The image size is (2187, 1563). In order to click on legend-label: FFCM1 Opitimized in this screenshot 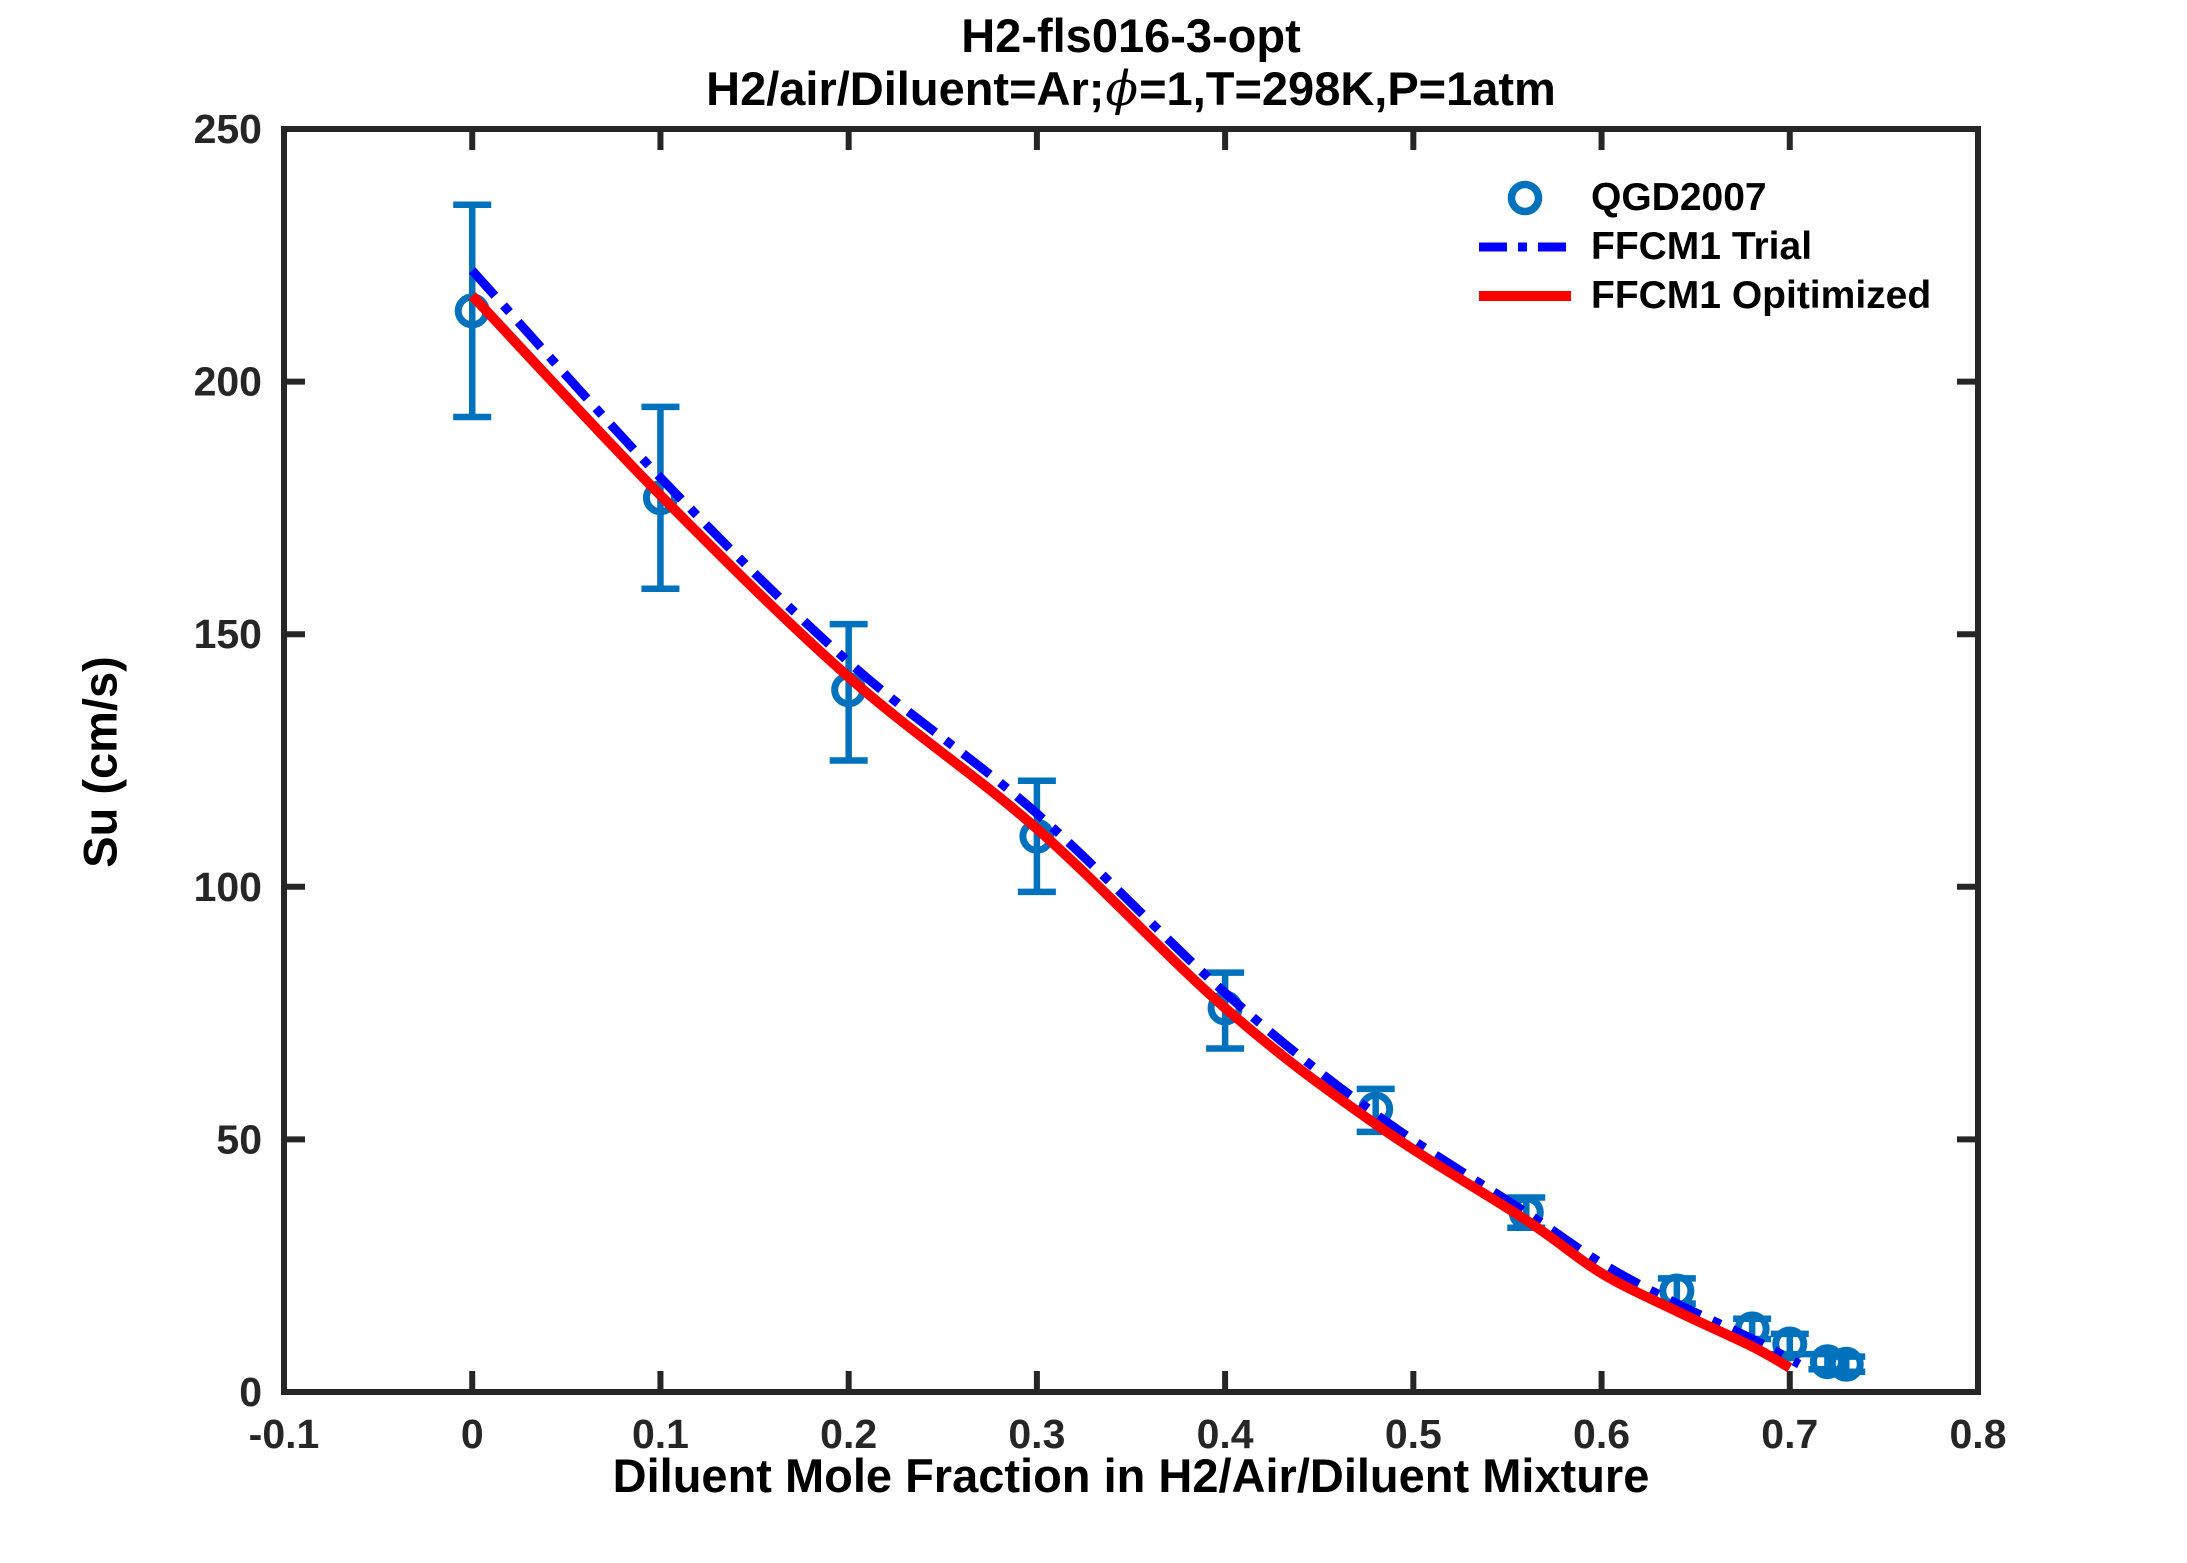, I will do `click(1761, 295)`.